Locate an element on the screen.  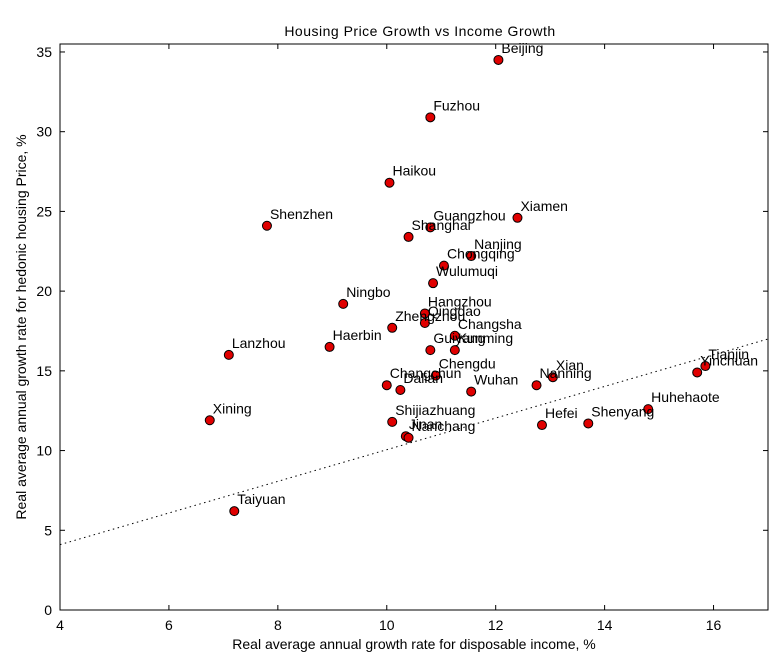
data-point-label: Lanzhou is located at coordinates (259, 343).